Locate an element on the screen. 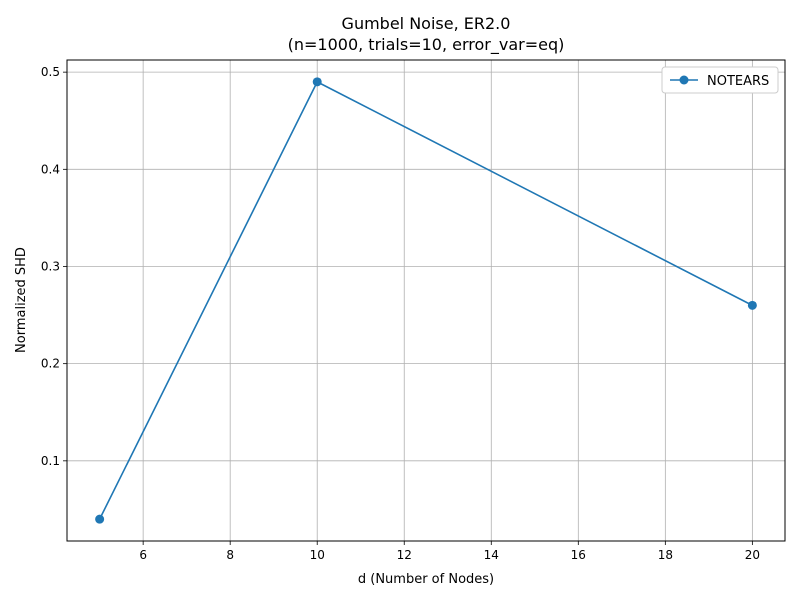  y-tick-label: 0.4 is located at coordinates (50, 169).